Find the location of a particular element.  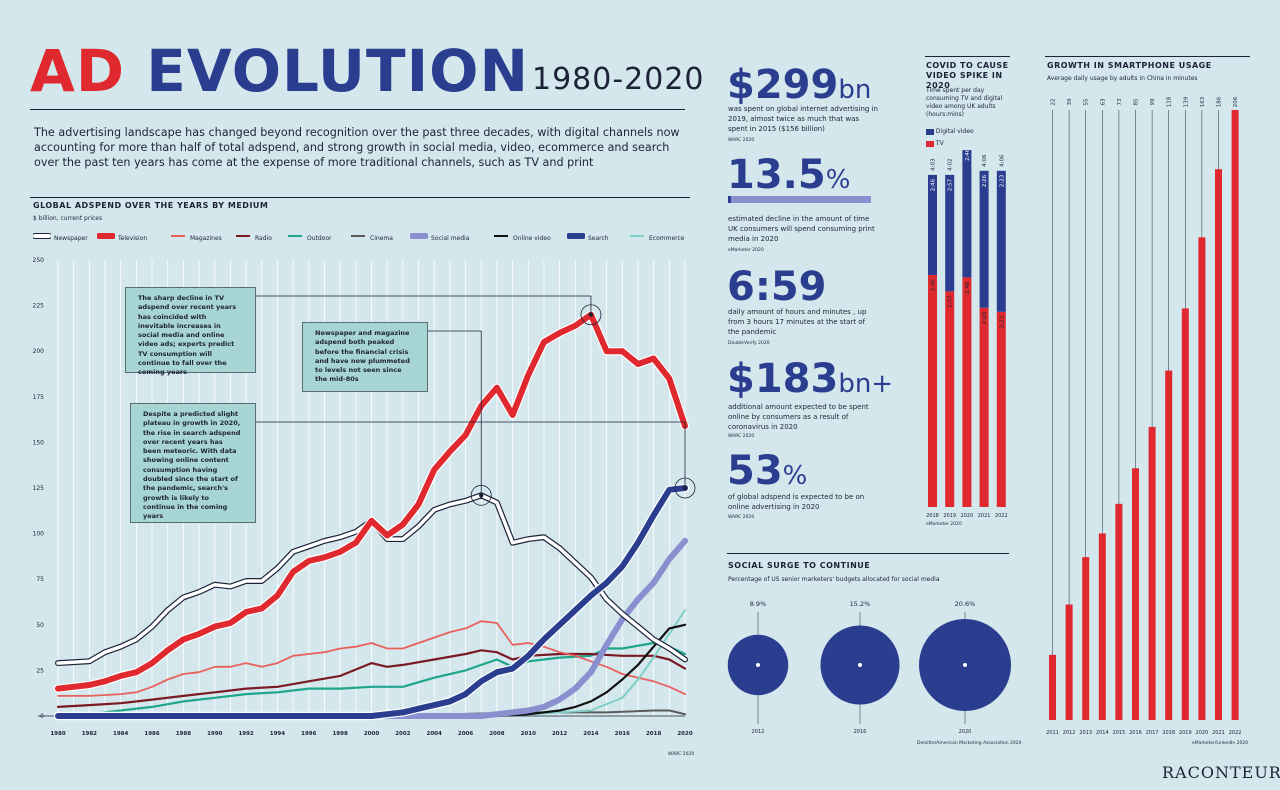

total-label: 4:06 is located at coordinates (985, 160).